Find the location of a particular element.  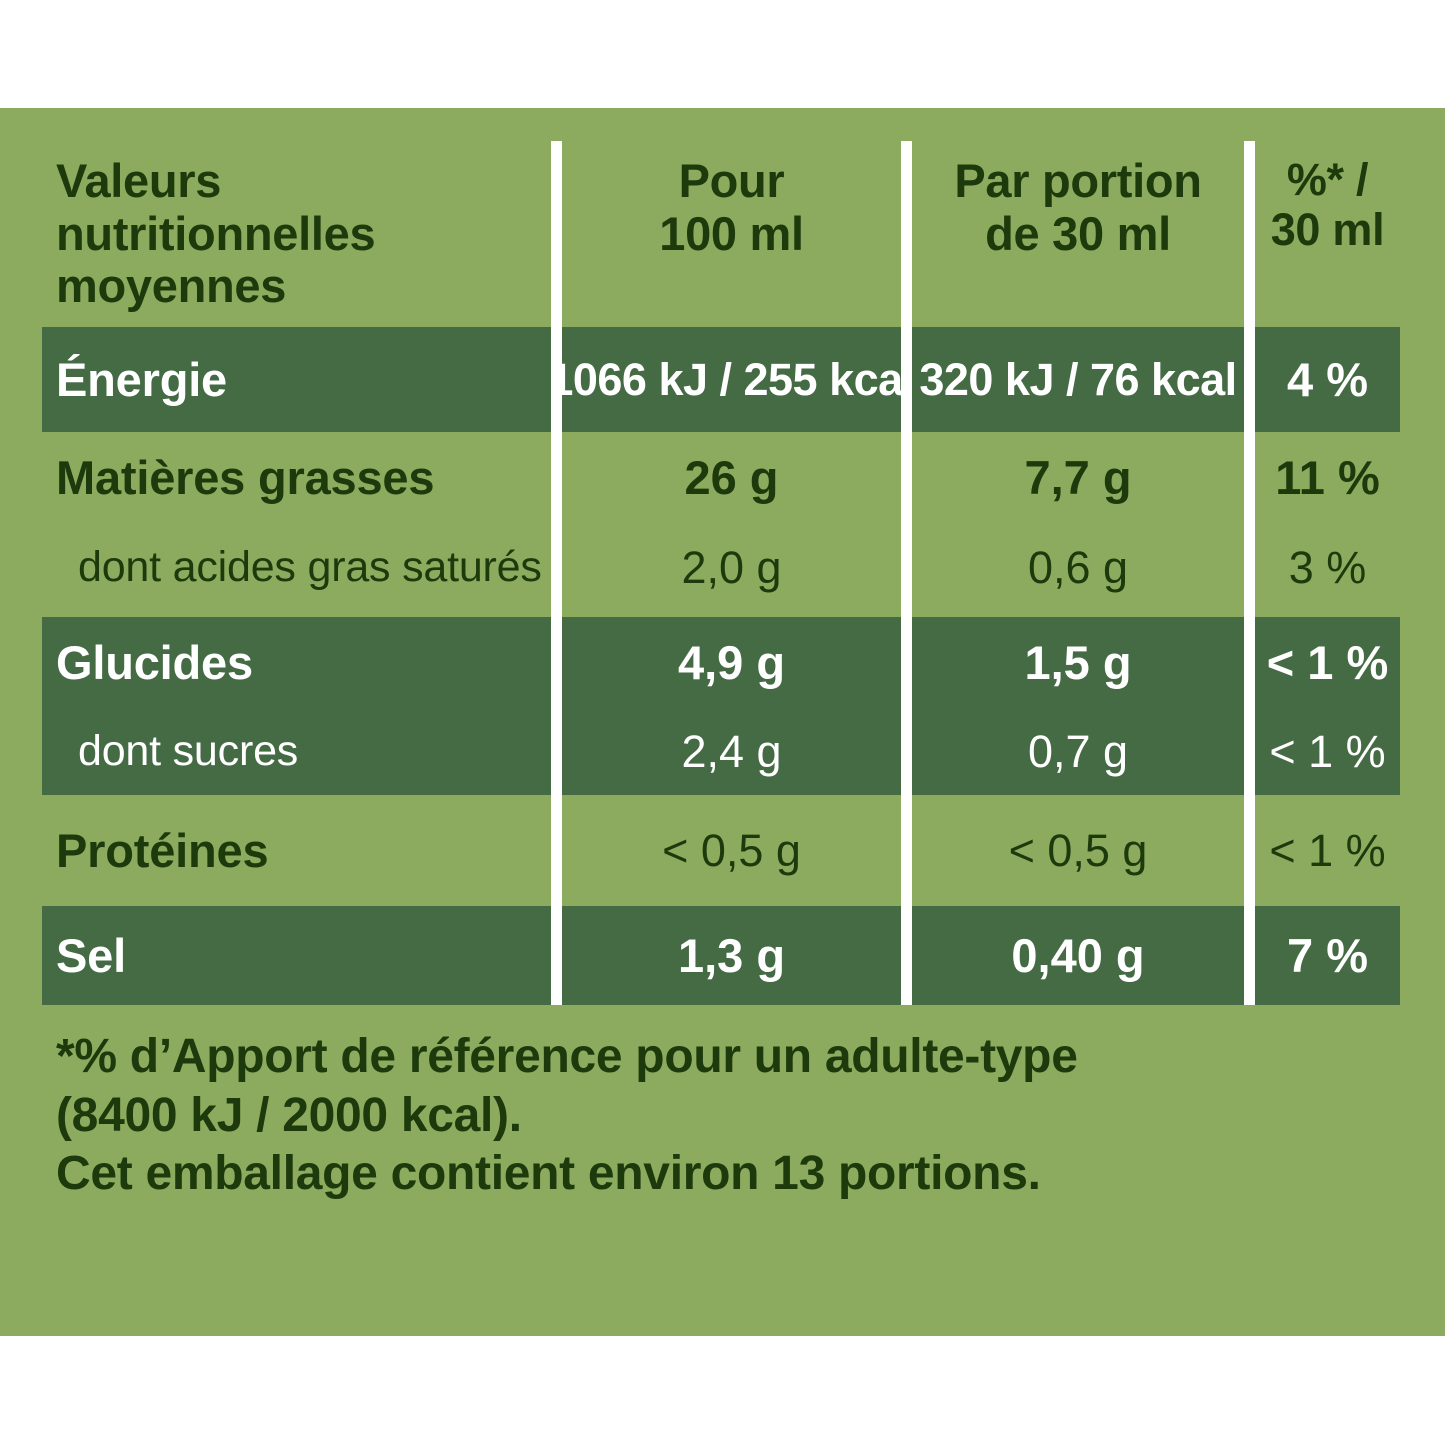

row-value-per-portion: 1,5 g is located at coordinates (1078, 663).